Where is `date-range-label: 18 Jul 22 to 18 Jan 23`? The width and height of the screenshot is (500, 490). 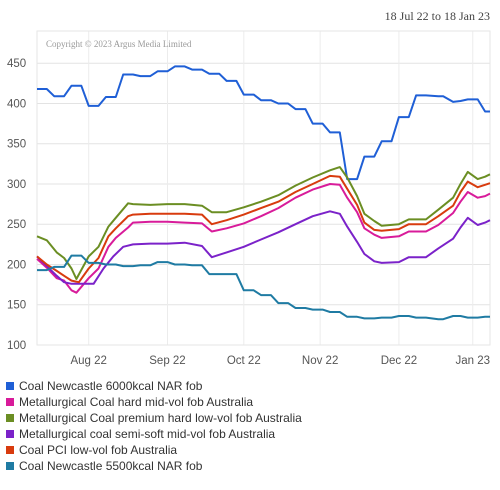 date-range-label: 18 Jul 22 to 18 Jan 23 is located at coordinates (437, 16).